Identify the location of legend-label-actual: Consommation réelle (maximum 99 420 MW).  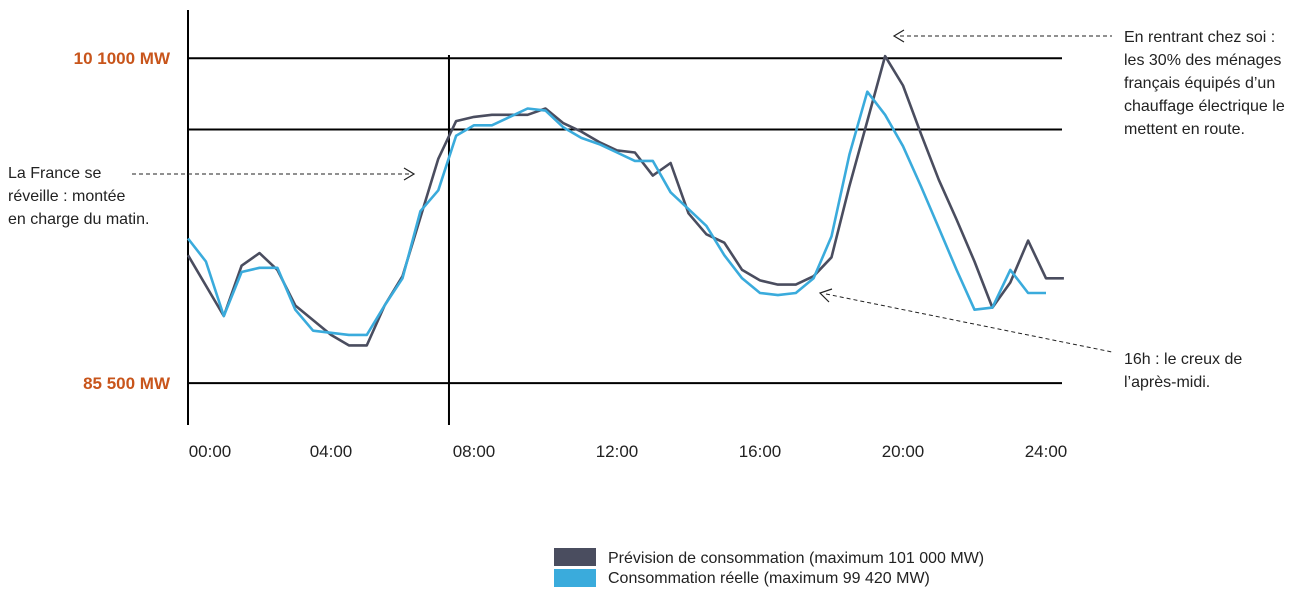
(769, 578).